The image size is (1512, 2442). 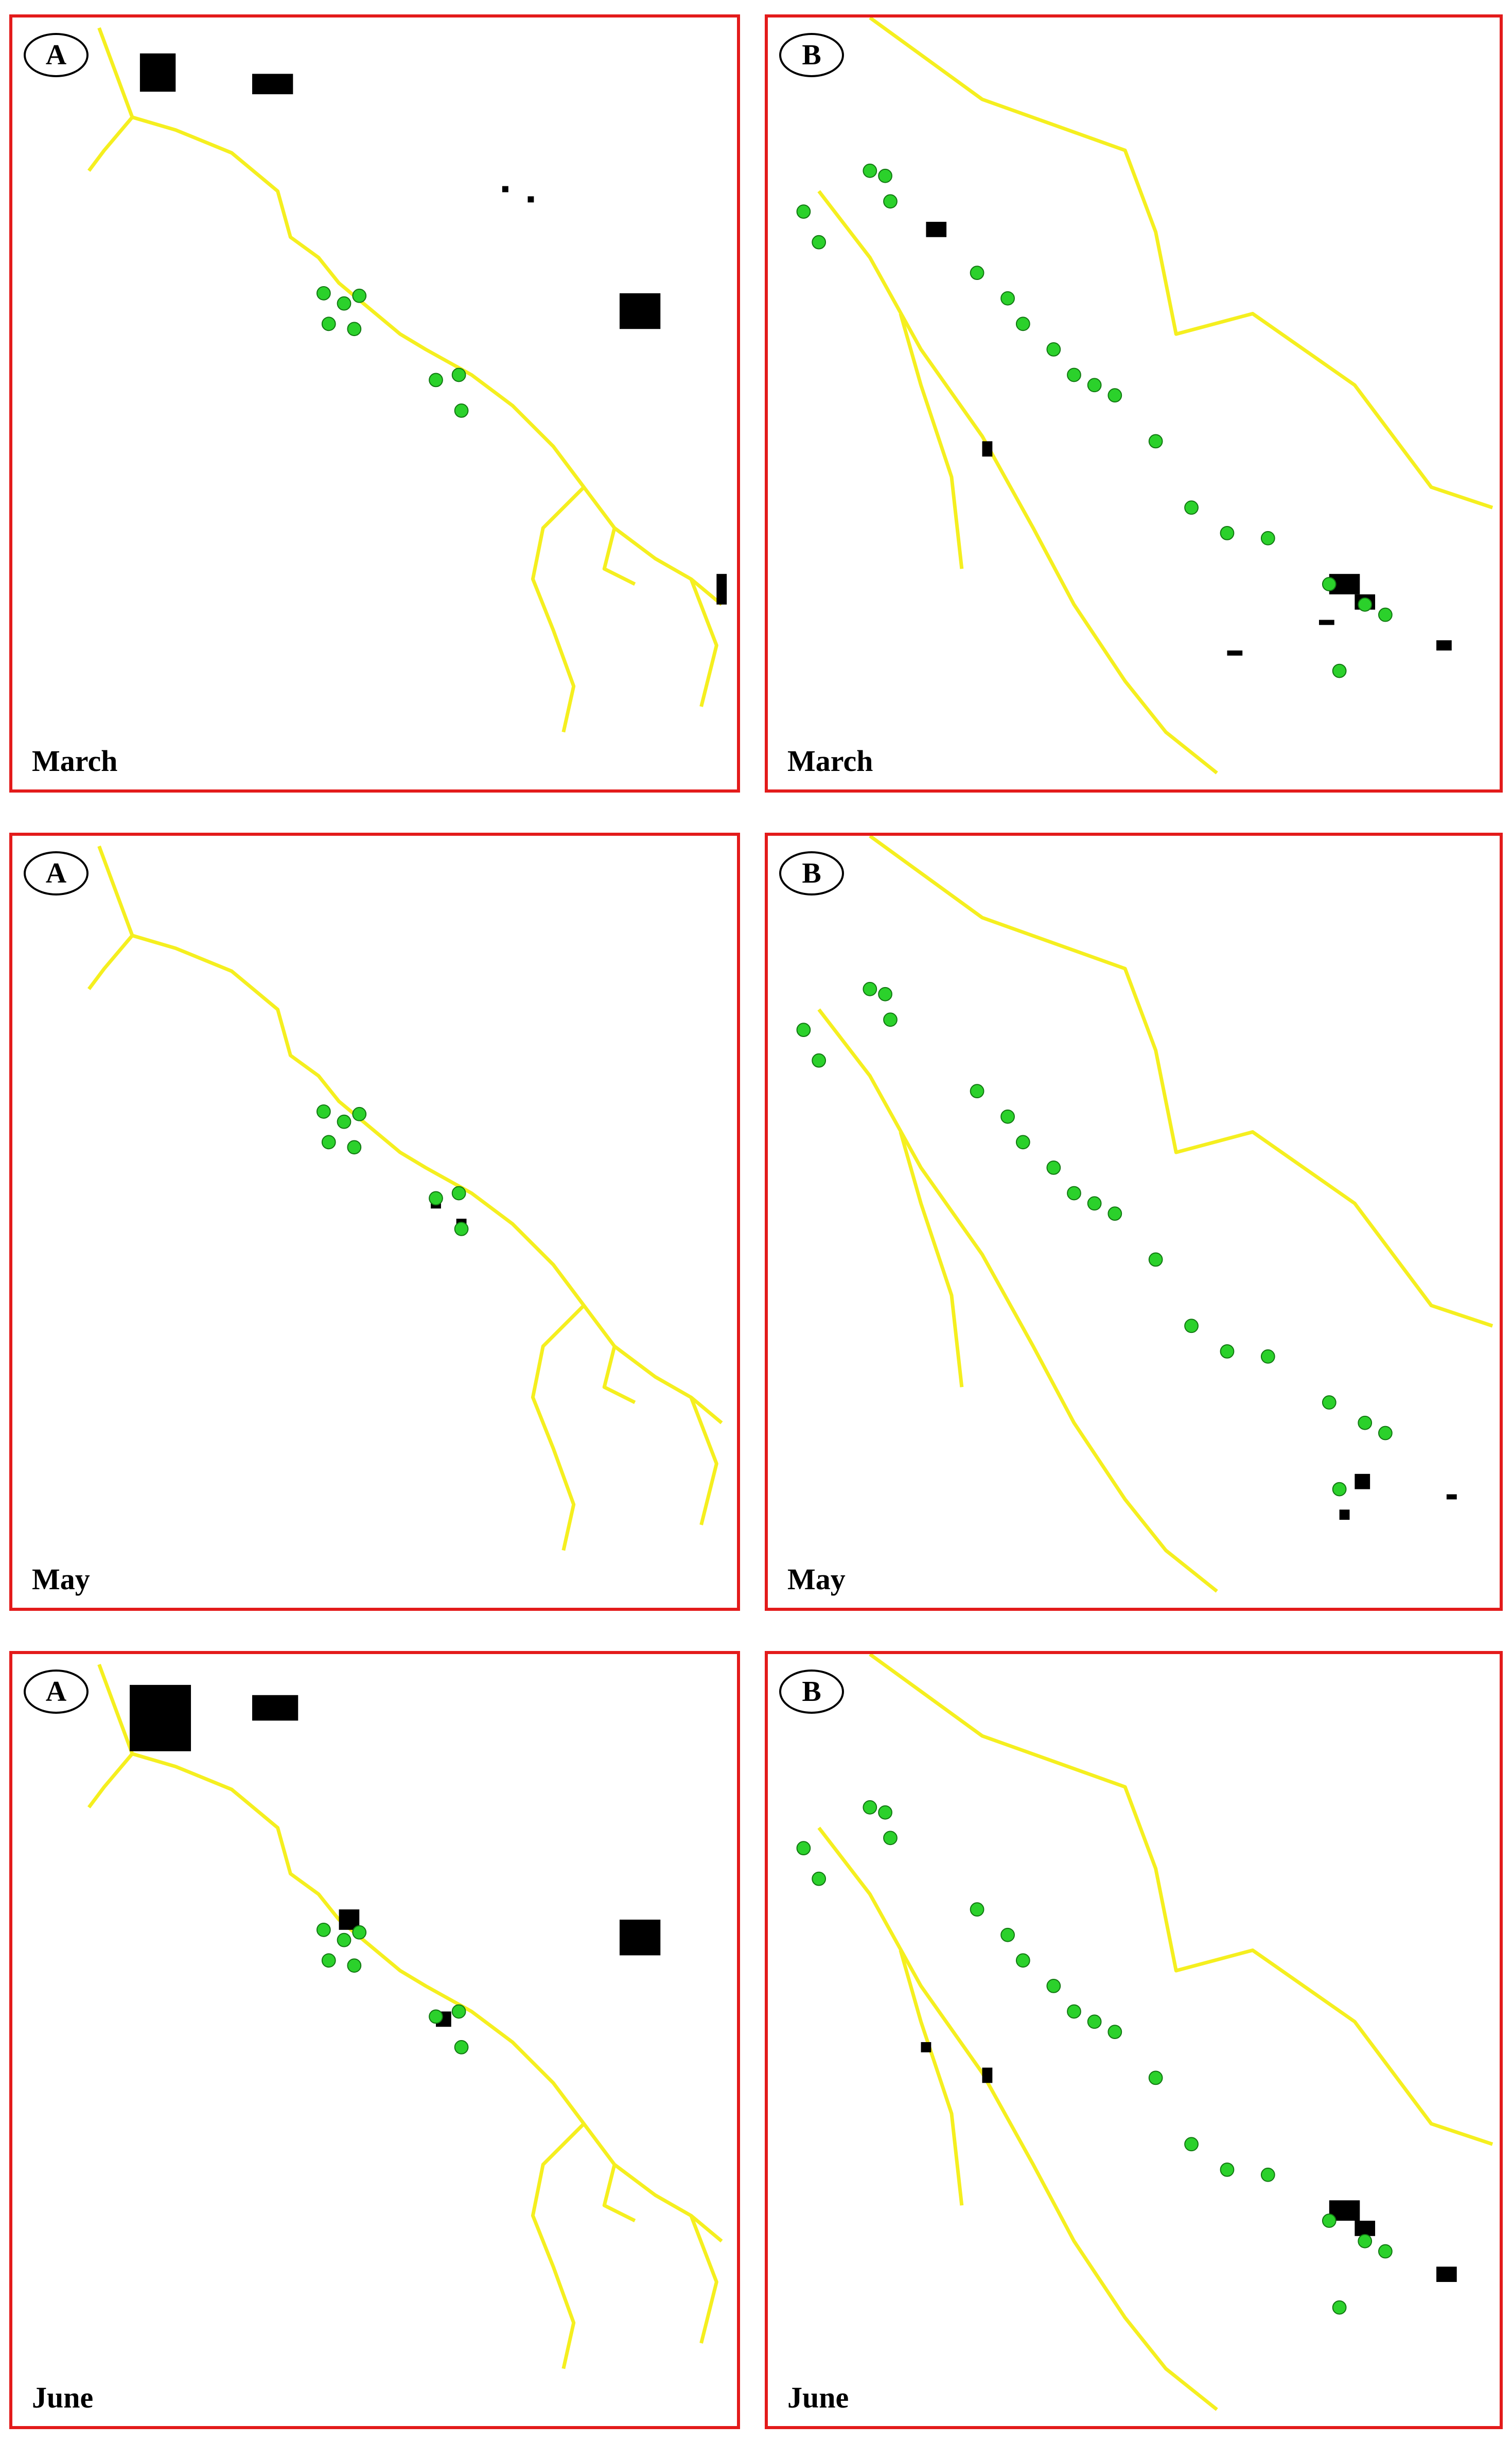 I want to click on map-b-may, so click(x=1144, y=1214).